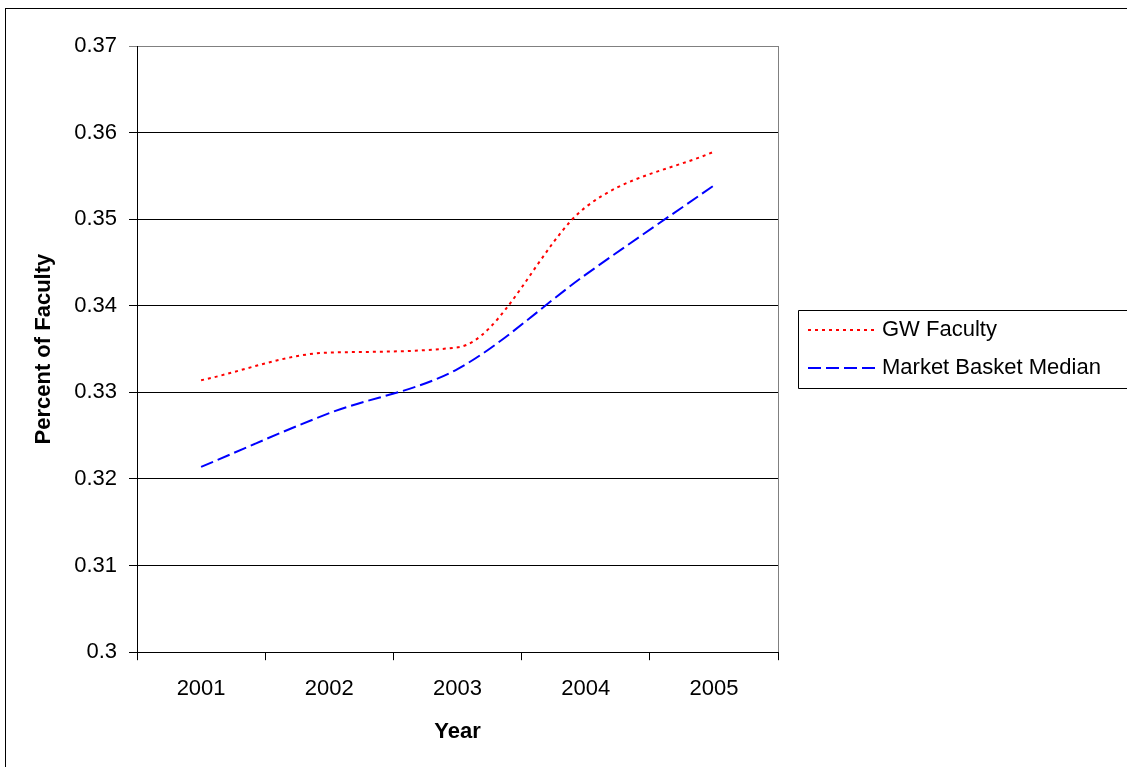 This screenshot has width=1127, height=767. What do you see at coordinates (43, 348) in the screenshot?
I see `y-axis-title: Percent of Faculty` at bounding box center [43, 348].